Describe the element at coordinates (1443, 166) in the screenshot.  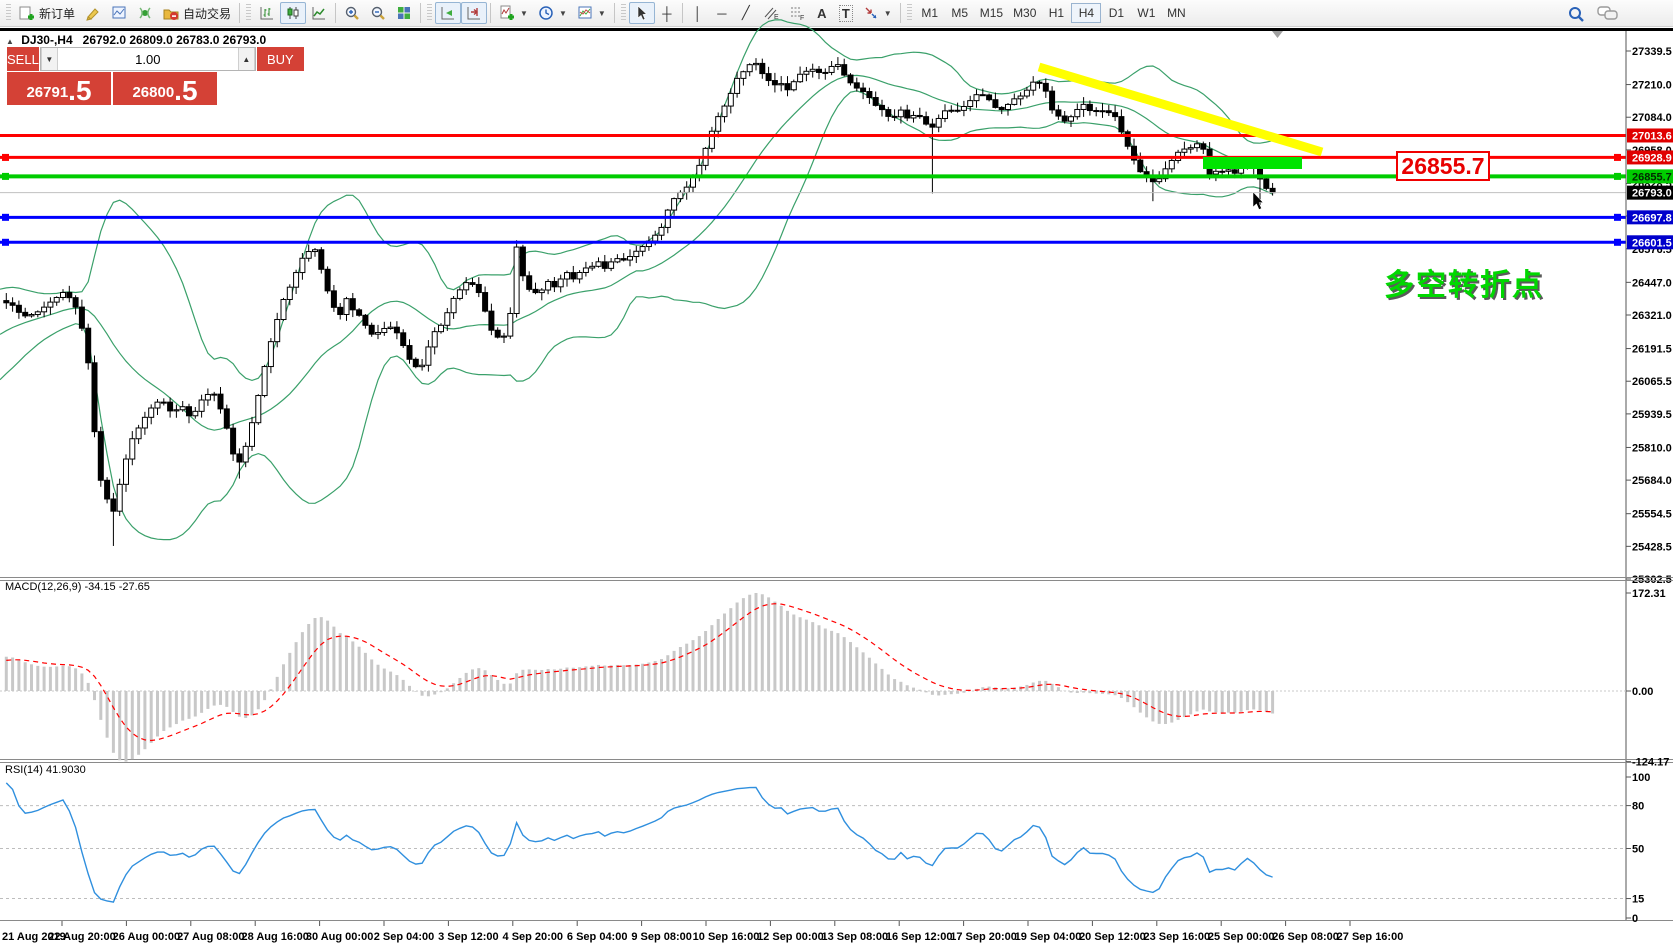
I see `price-callout-box: 26855.7` at that location.